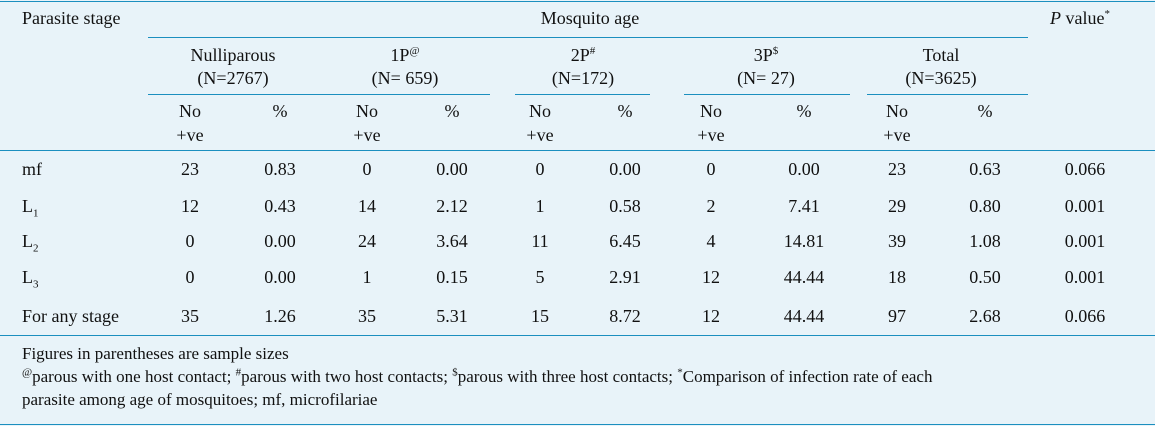  Describe the element at coordinates (190, 135) in the screenshot. I see `subheader-ve-0: +ve` at that location.